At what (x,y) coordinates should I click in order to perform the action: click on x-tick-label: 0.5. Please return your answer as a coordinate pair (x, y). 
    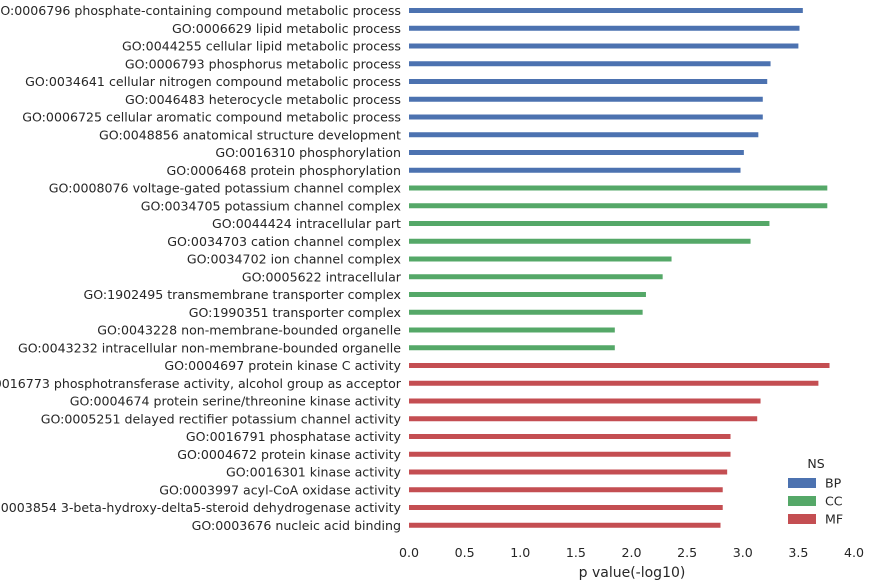
    Looking at the image, I should click on (465, 552).